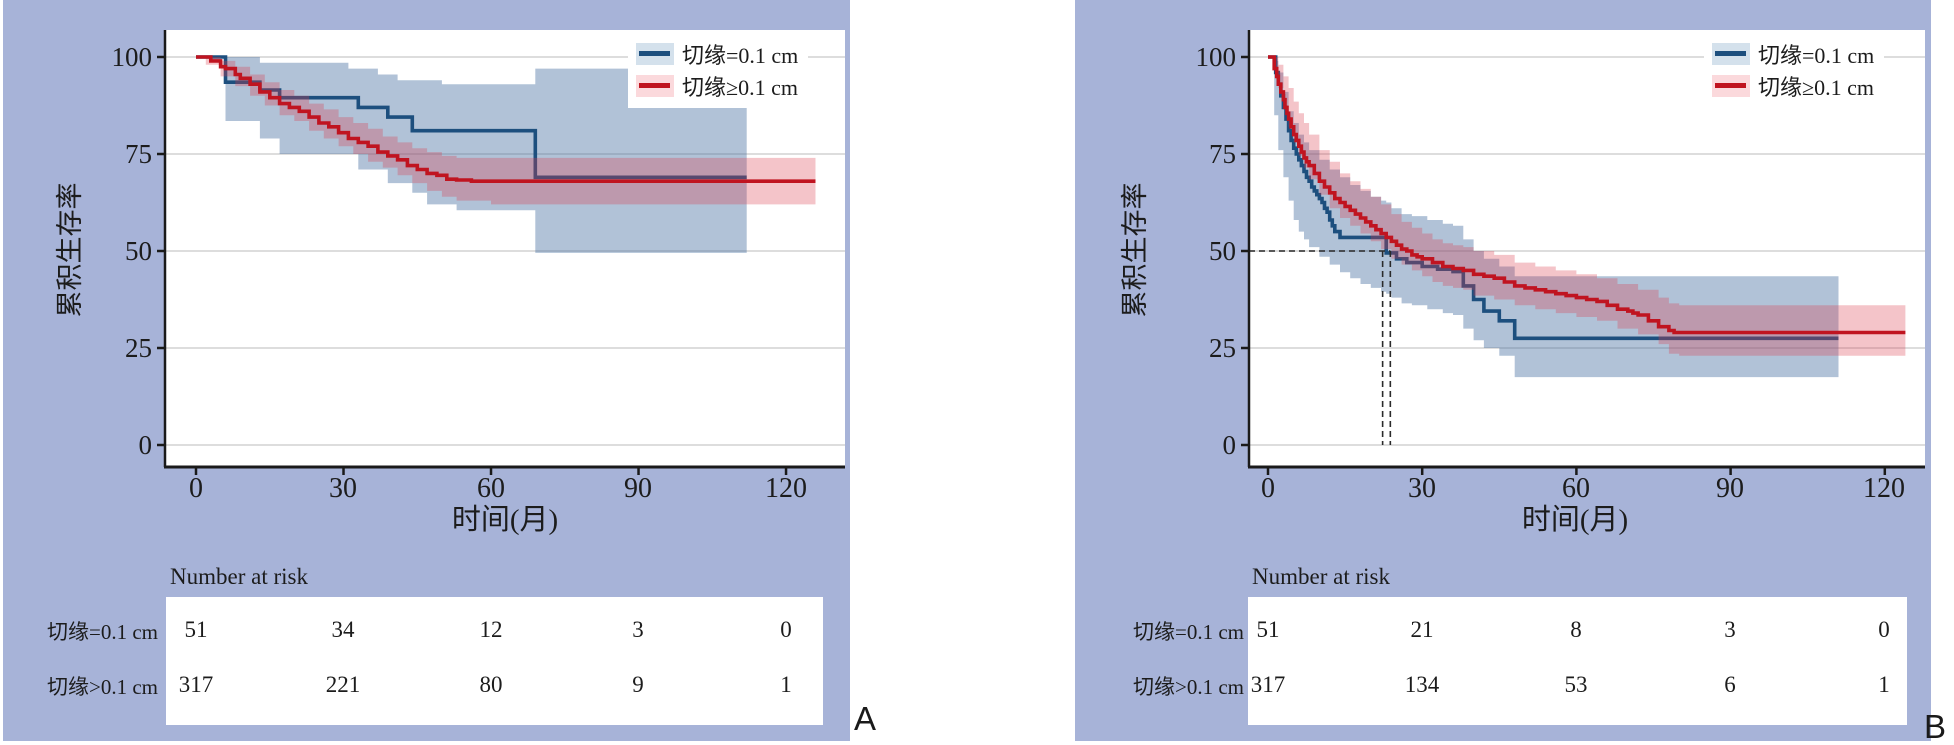 This screenshot has width=1954, height=745. I want to click on panel-letter-a: A, so click(865, 718).